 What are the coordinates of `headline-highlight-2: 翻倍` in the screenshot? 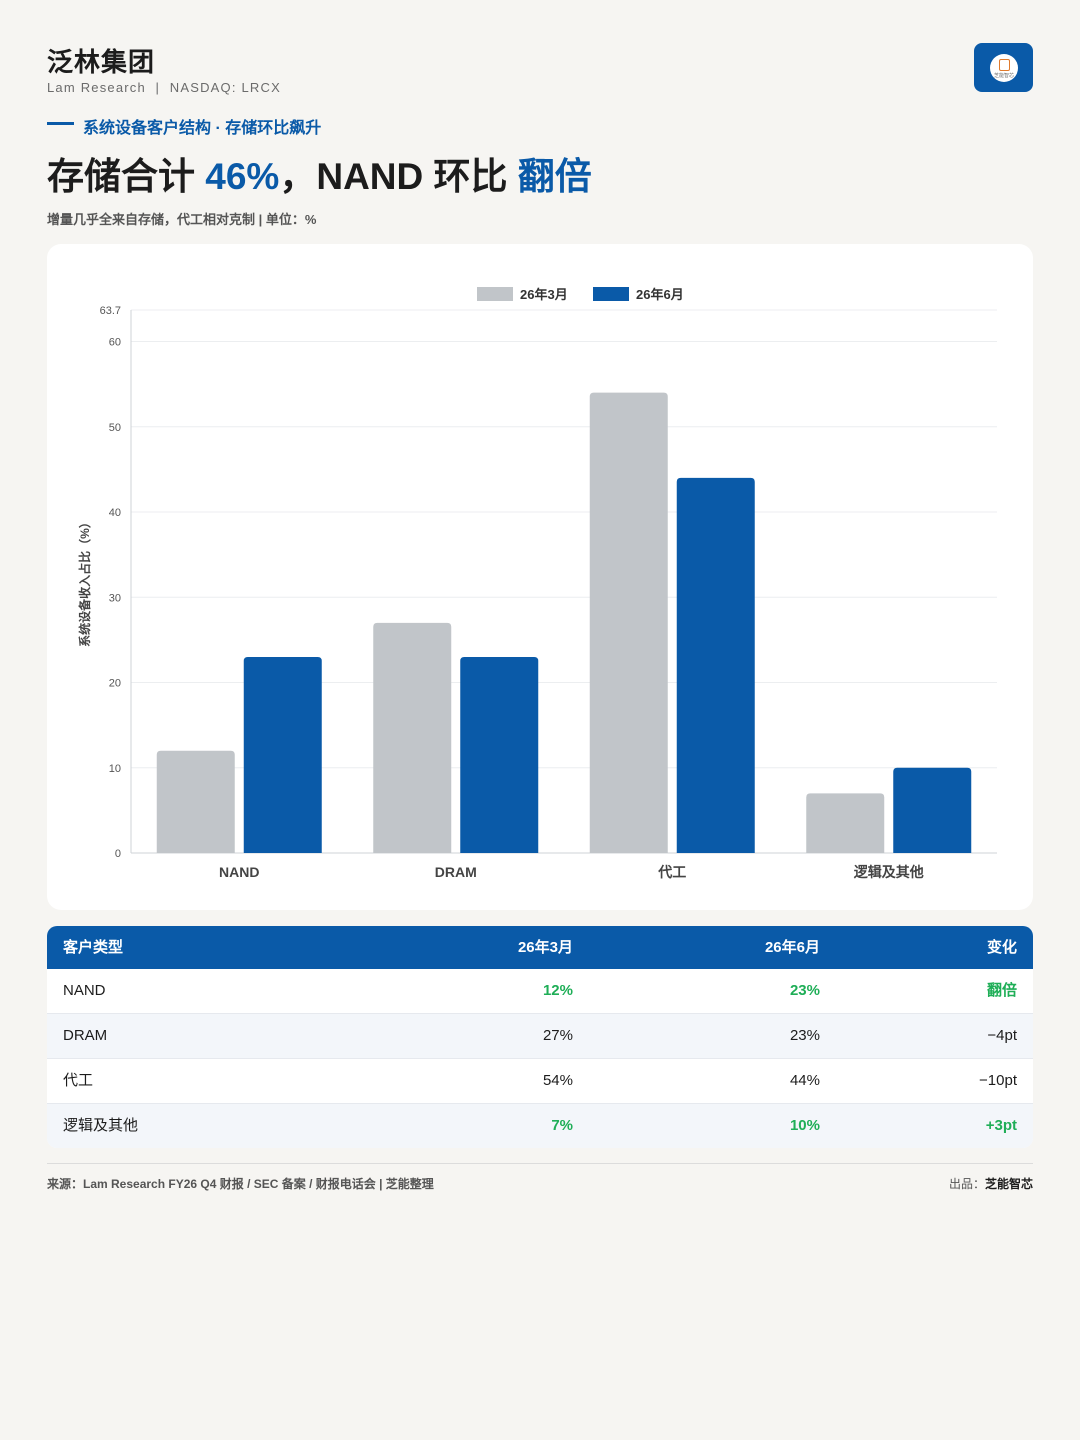 It's located at (554, 176).